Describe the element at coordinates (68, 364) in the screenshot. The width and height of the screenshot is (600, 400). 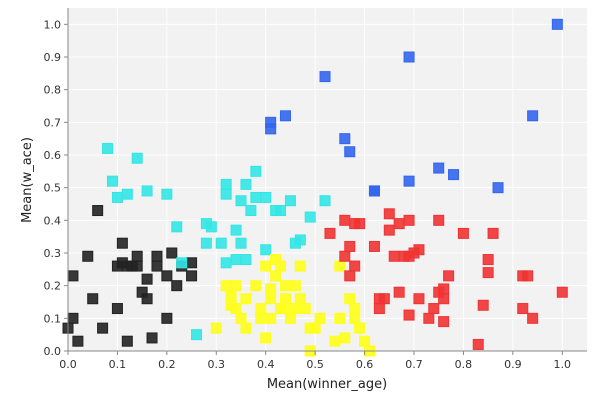
I see `x-tick-label: 0.0` at that location.